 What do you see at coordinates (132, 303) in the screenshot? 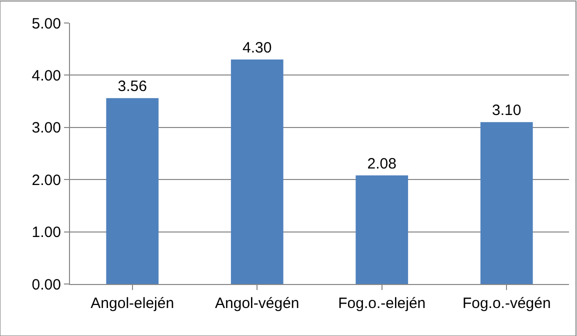
I see `x-tick-label: Angol-elején` at bounding box center [132, 303].